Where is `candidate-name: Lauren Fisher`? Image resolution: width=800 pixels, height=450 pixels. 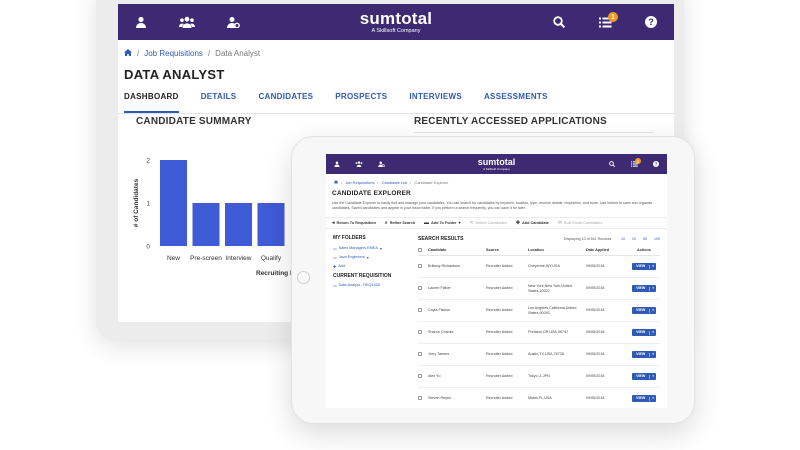 candidate-name: Lauren Fisher is located at coordinates (457, 289).